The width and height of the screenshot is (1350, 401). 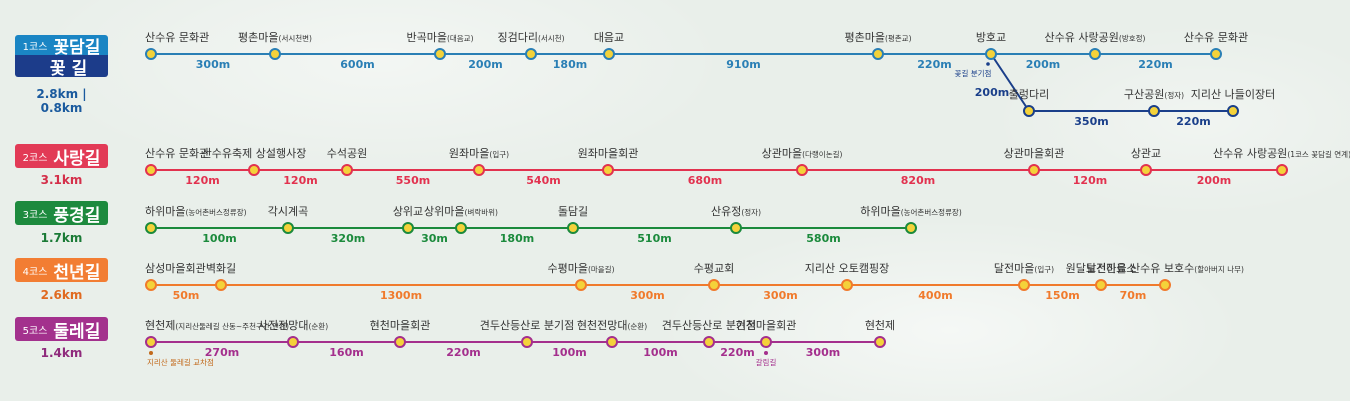 What do you see at coordinates (61, 238) in the screenshot?
I see `course-3-distance: 1.7km` at bounding box center [61, 238].